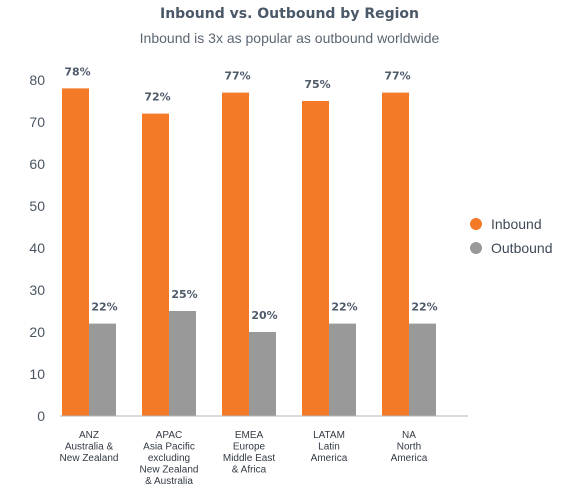 This screenshot has height=497, width=579. What do you see at coordinates (516, 224) in the screenshot?
I see `legend-label: Inbound` at bounding box center [516, 224].